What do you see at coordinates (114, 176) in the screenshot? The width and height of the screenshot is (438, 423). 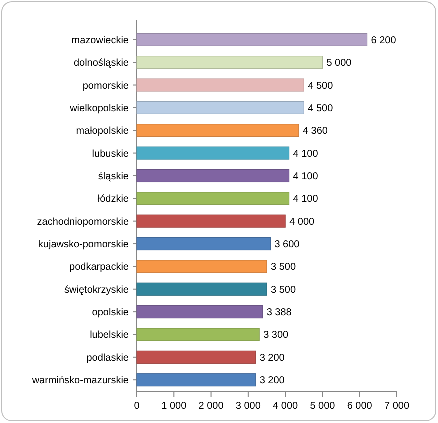 I see `y-tick-label: śląskie` at bounding box center [114, 176].